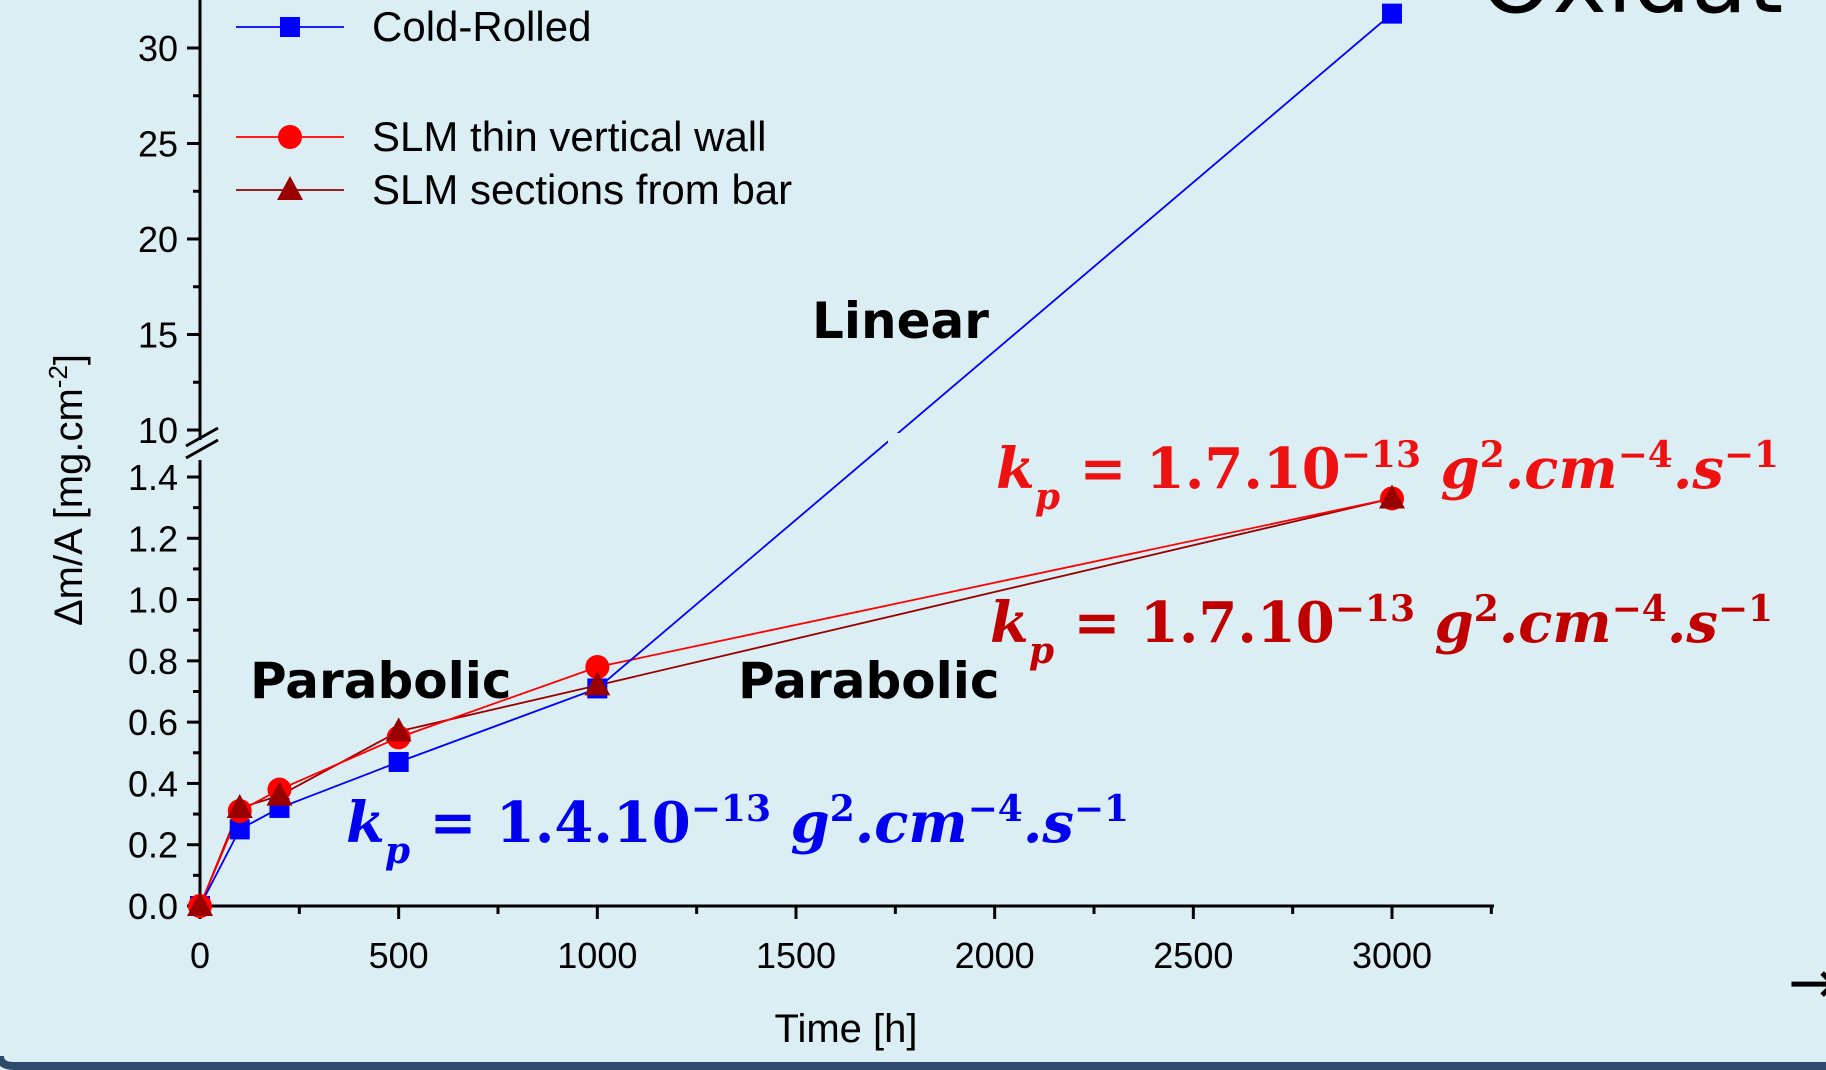 This screenshot has height=1070, width=1826. What do you see at coordinates (153, 783) in the screenshot?
I see `y-tick-label: 0.4` at bounding box center [153, 783].